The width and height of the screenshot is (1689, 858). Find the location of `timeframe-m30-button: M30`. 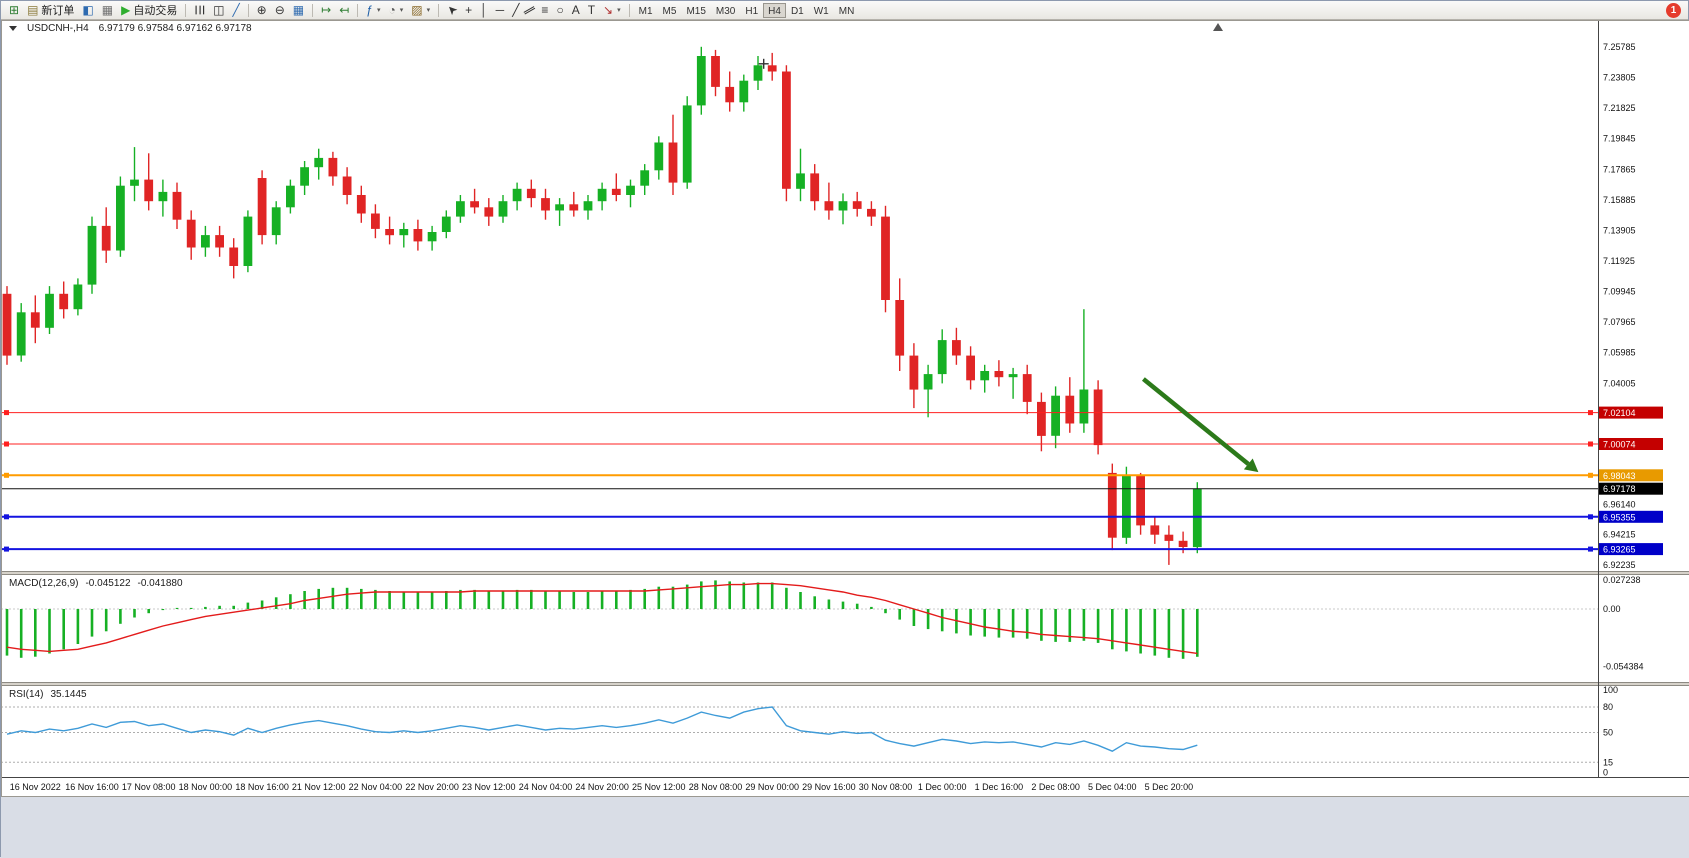

timeframe-m30-button: M30 is located at coordinates (725, 10).